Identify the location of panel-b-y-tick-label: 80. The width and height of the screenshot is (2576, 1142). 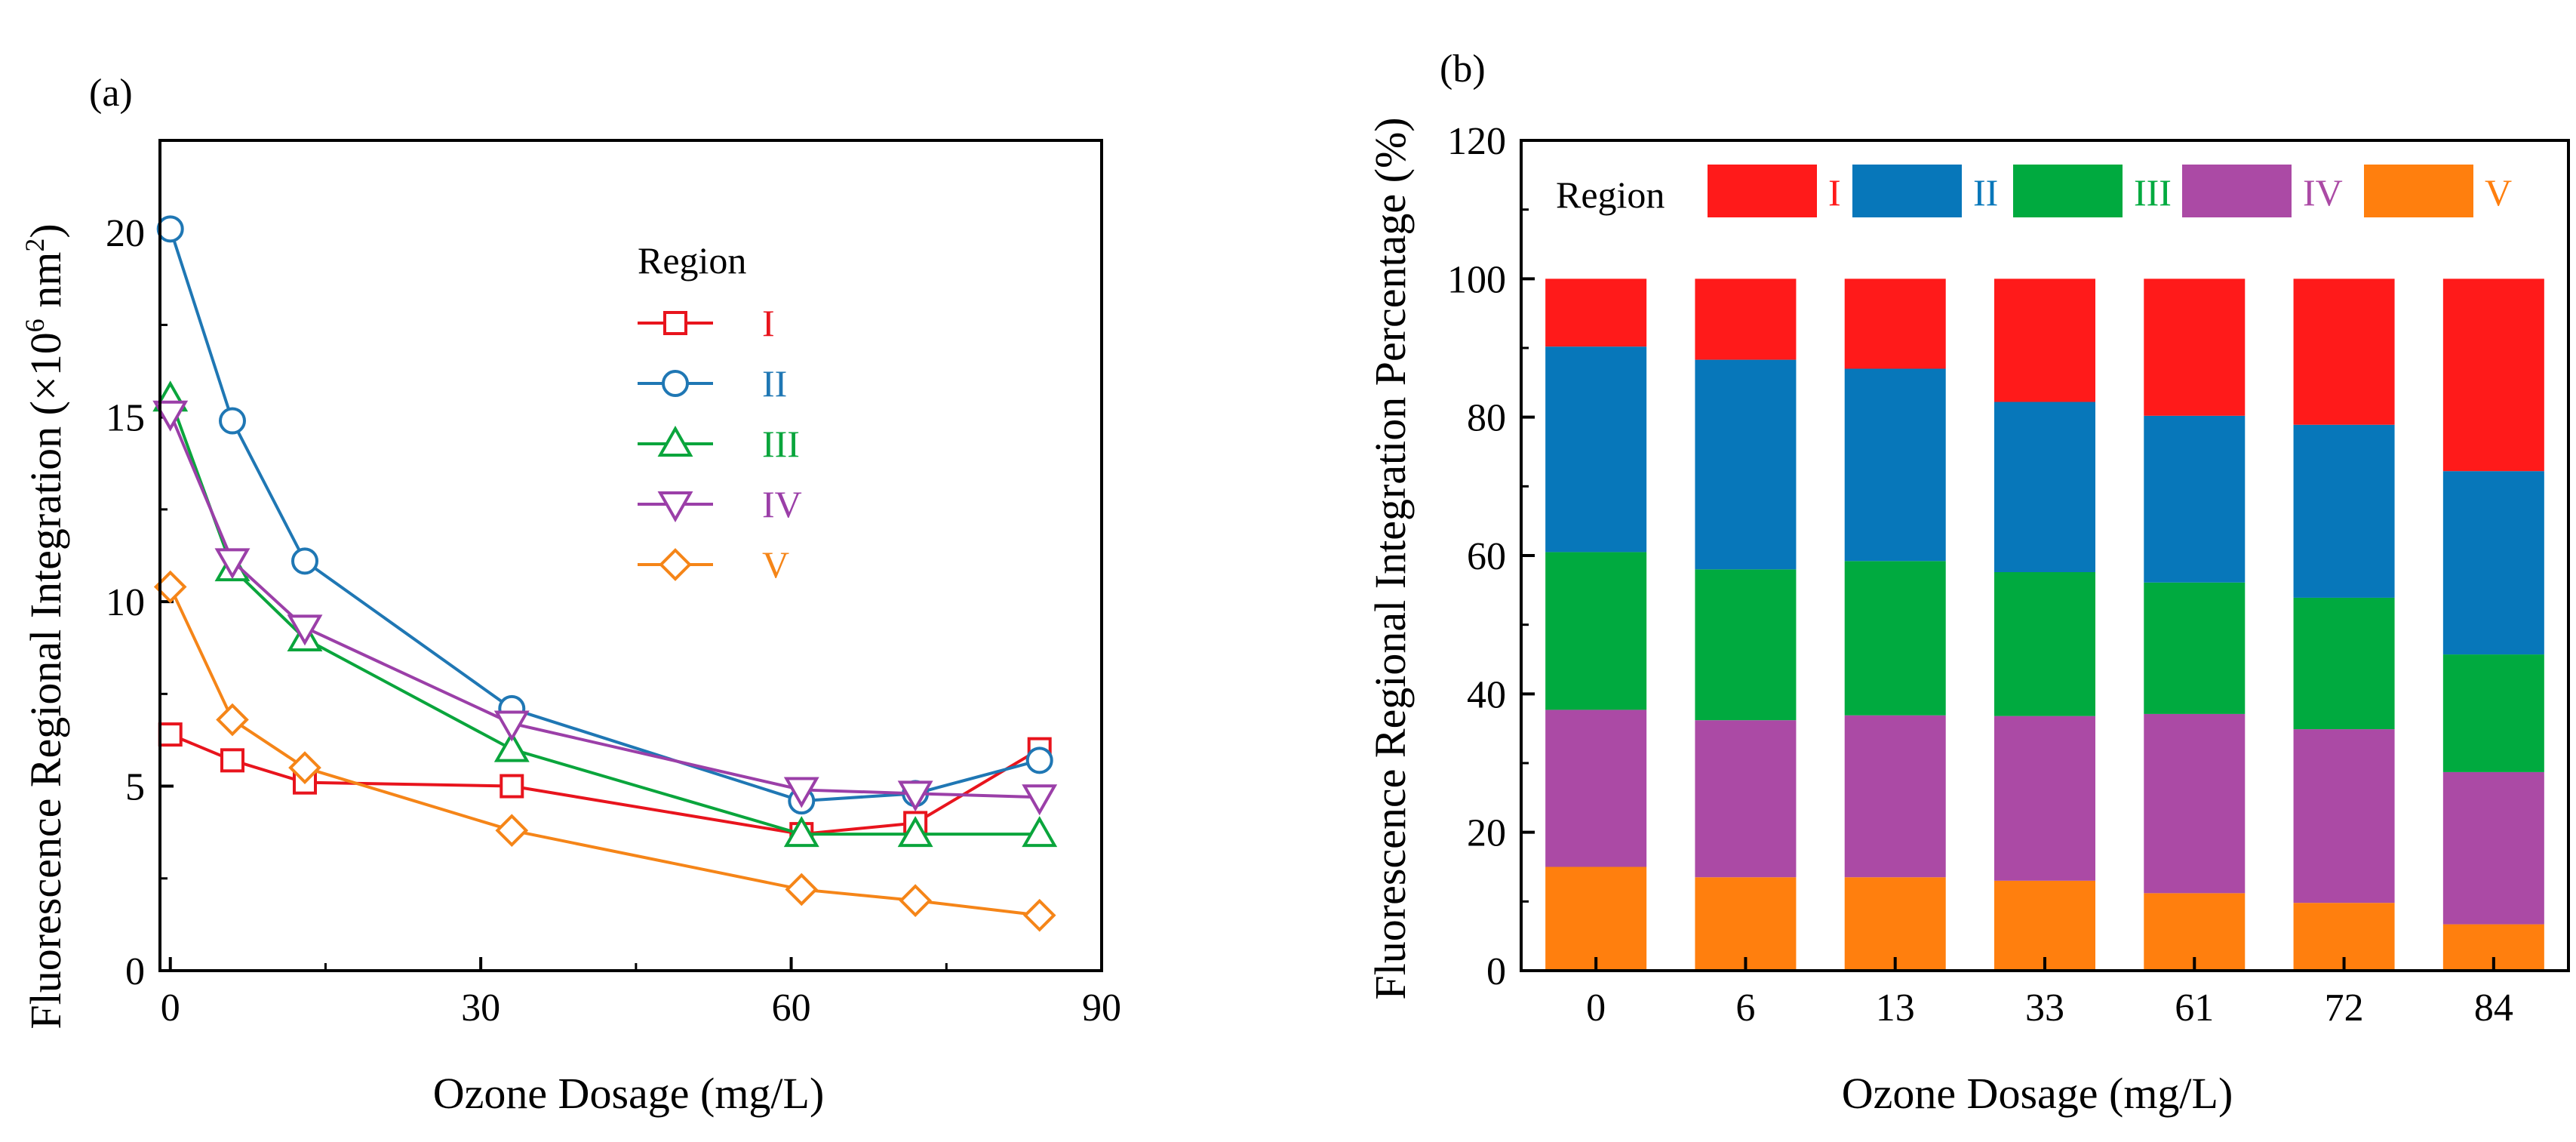
(1486, 418).